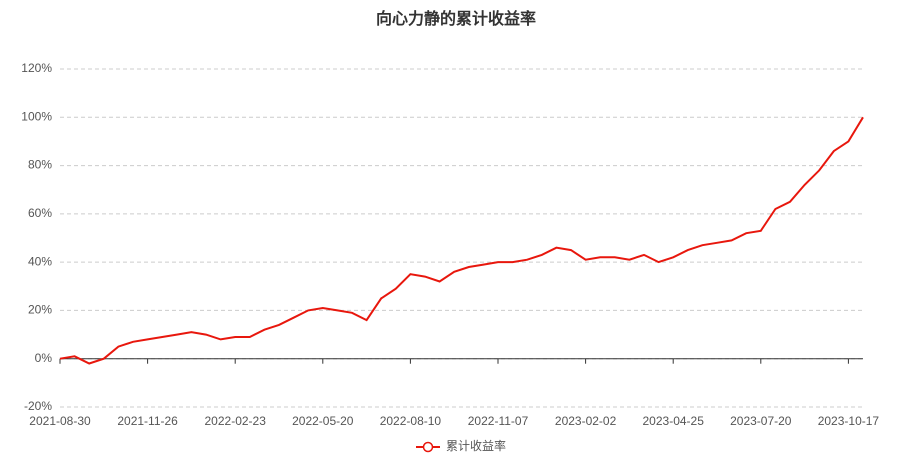 This screenshot has width=912, height=464. What do you see at coordinates (40, 261) in the screenshot?
I see `y-tick-label: 40%` at bounding box center [40, 261].